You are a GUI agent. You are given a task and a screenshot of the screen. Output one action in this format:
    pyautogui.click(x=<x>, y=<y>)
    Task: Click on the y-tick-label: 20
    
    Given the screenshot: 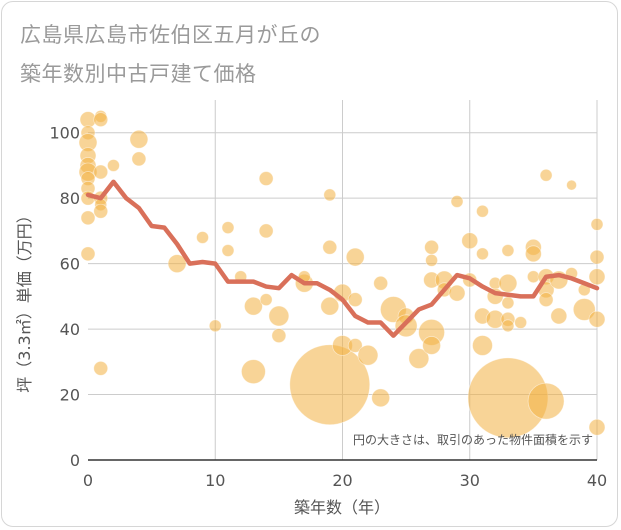 What is the action you would take?
    pyautogui.click(x=70, y=395)
    